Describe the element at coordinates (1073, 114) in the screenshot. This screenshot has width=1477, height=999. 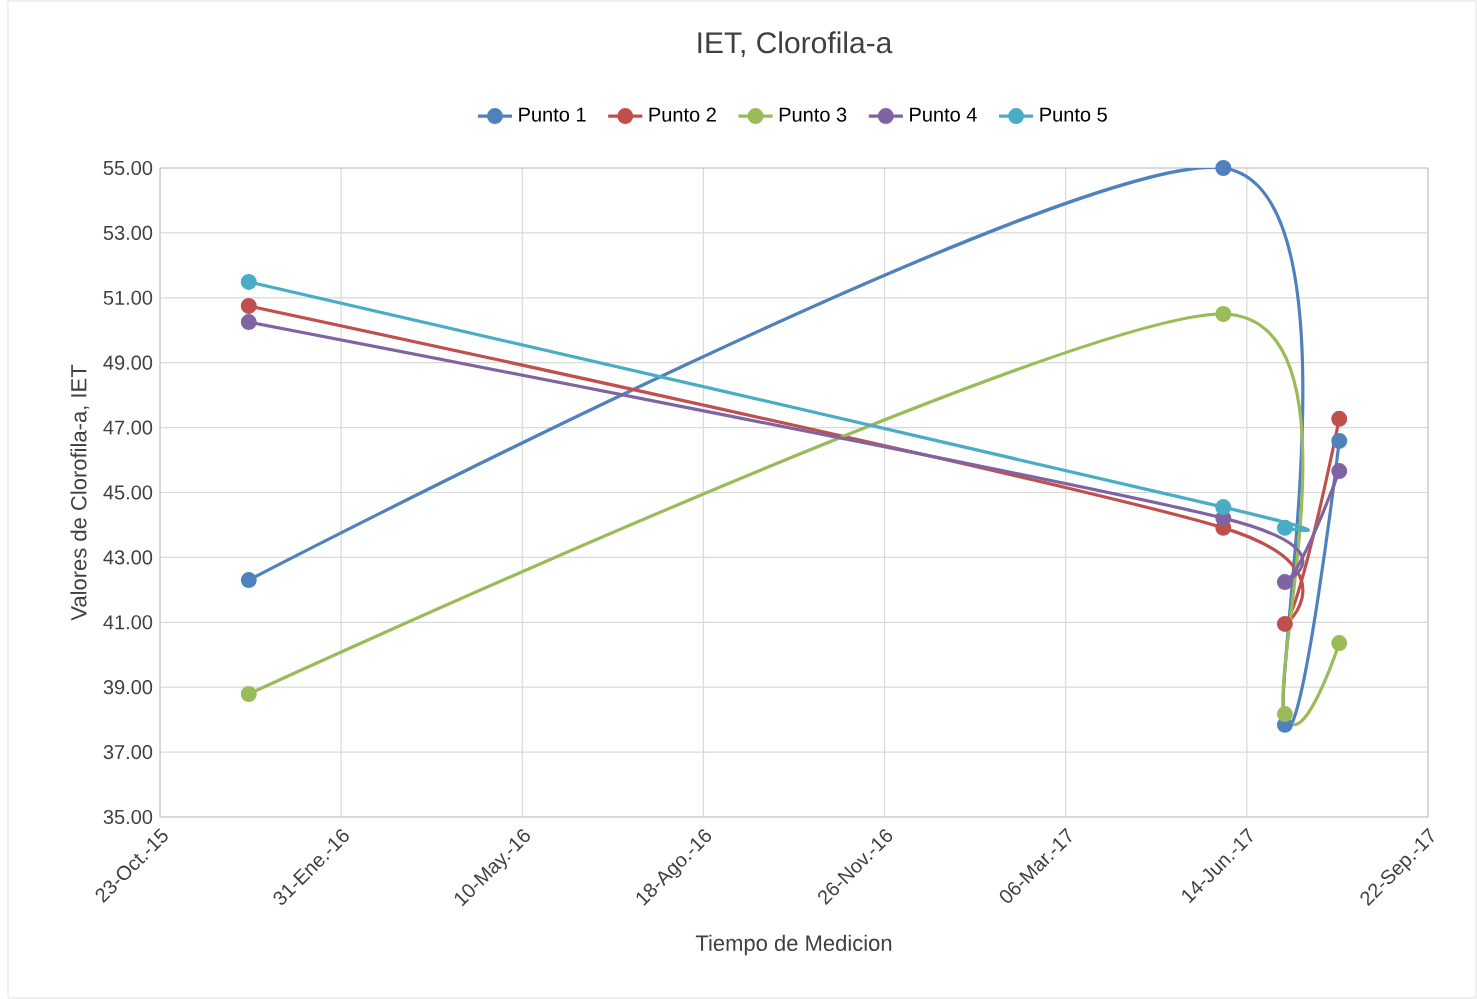
I see `legend-label: Punto 5` at that location.